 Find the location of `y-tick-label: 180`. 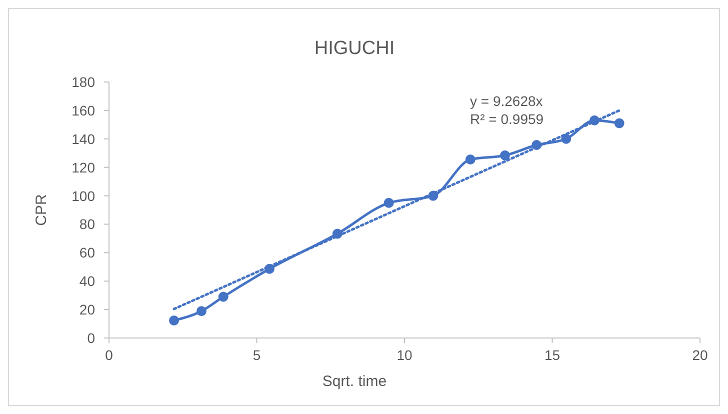

y-tick-label: 180 is located at coordinates (84, 82).